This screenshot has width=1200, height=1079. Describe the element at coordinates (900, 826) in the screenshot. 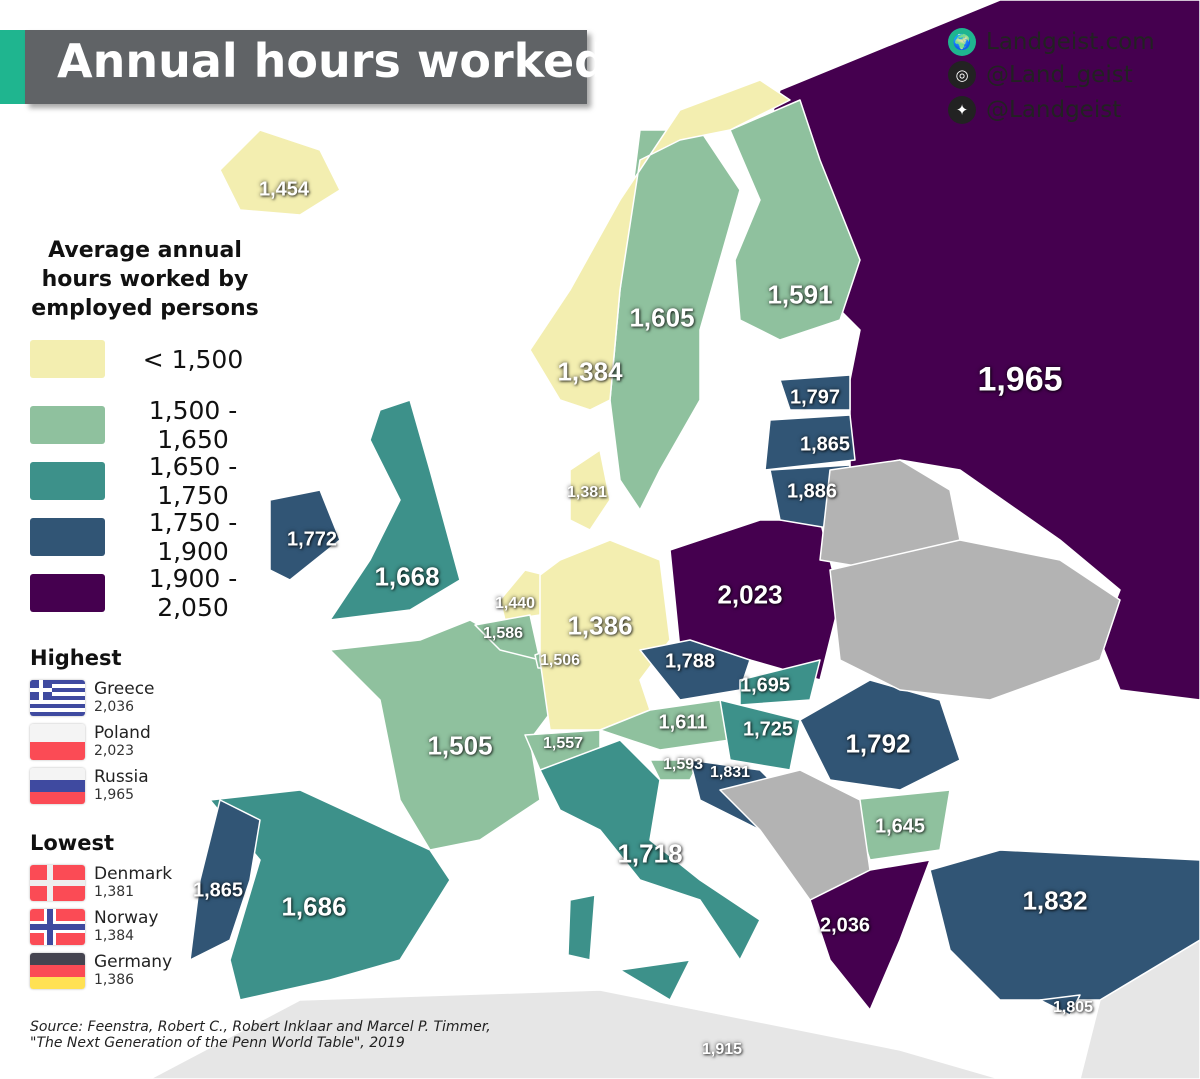

I see `map-value-label: 1,645` at that location.